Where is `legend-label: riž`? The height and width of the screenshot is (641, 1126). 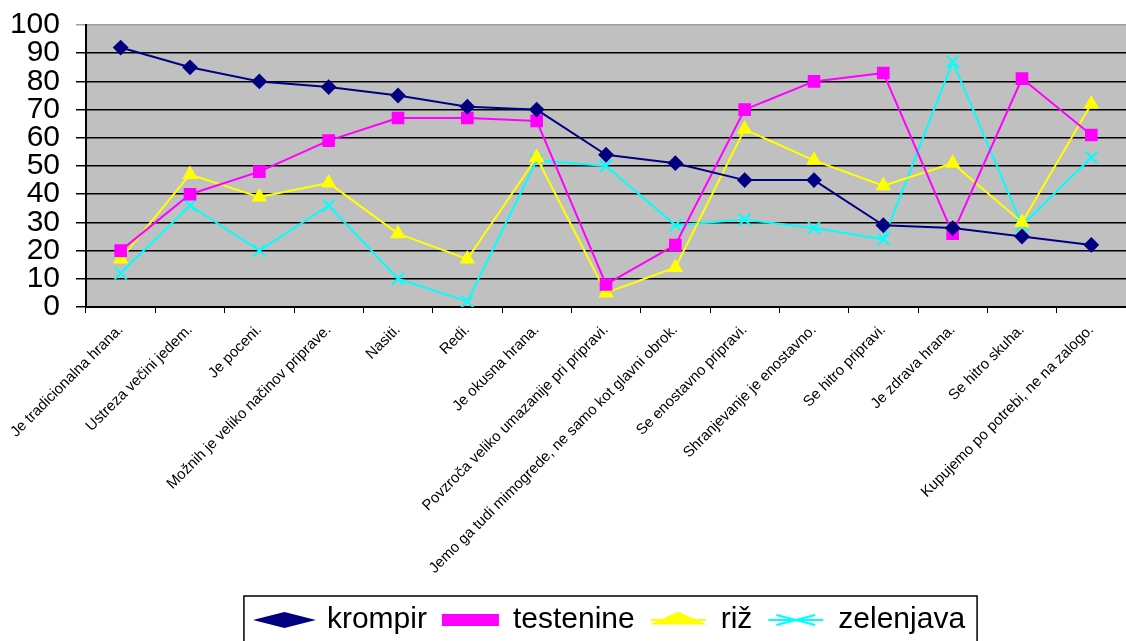
legend-label: riž is located at coordinates (736, 618).